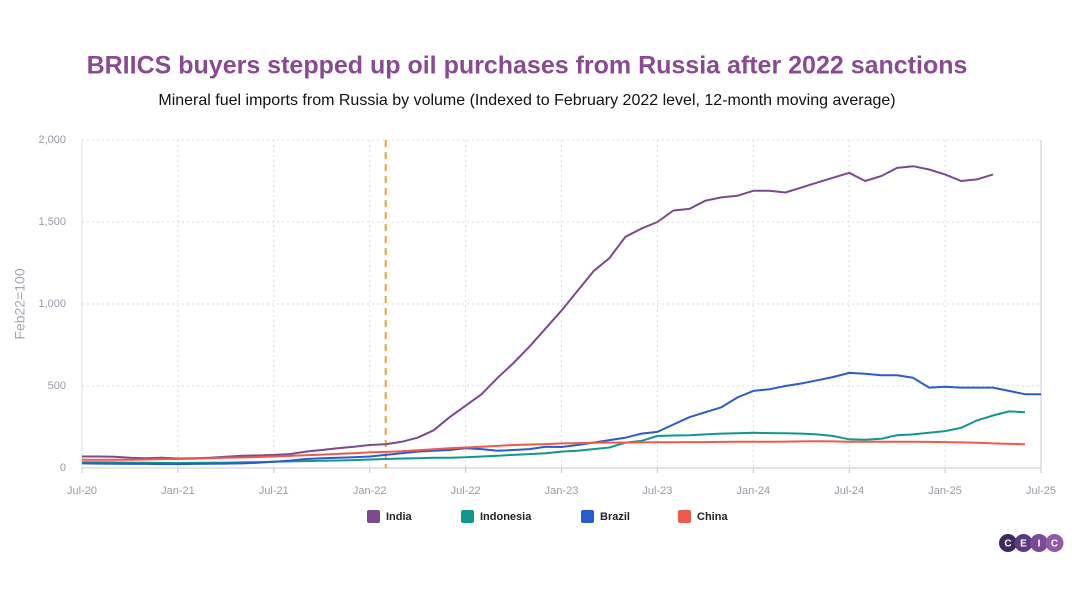 This screenshot has width=1072, height=603. I want to click on x-tick-label: Jul-25, so click(1041, 491).